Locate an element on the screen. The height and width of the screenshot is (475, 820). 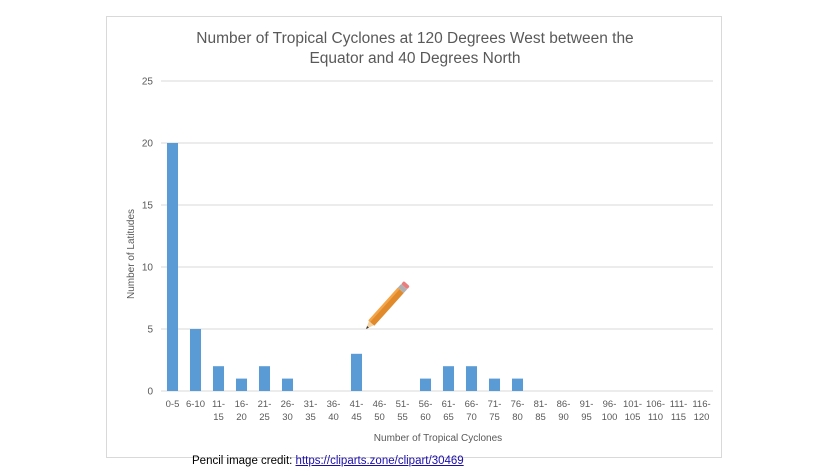
chart-title-line-2: Equator and 40 Degrees North is located at coordinates (414, 58).